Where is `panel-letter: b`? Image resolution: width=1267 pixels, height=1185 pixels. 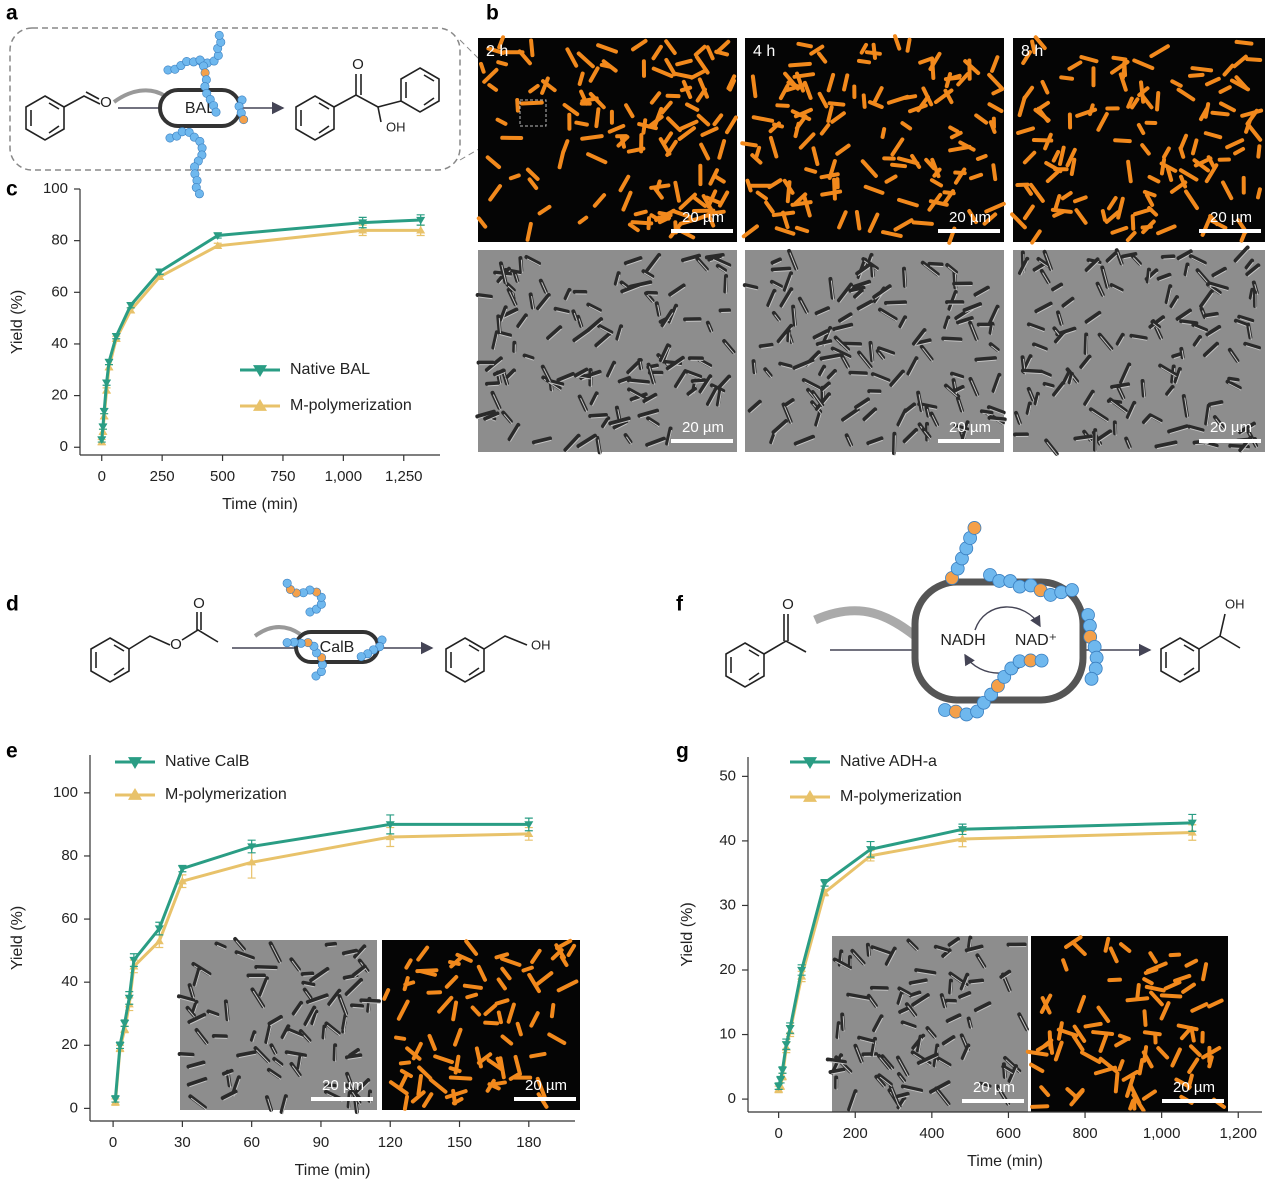 panel-letter: b is located at coordinates (492, 13).